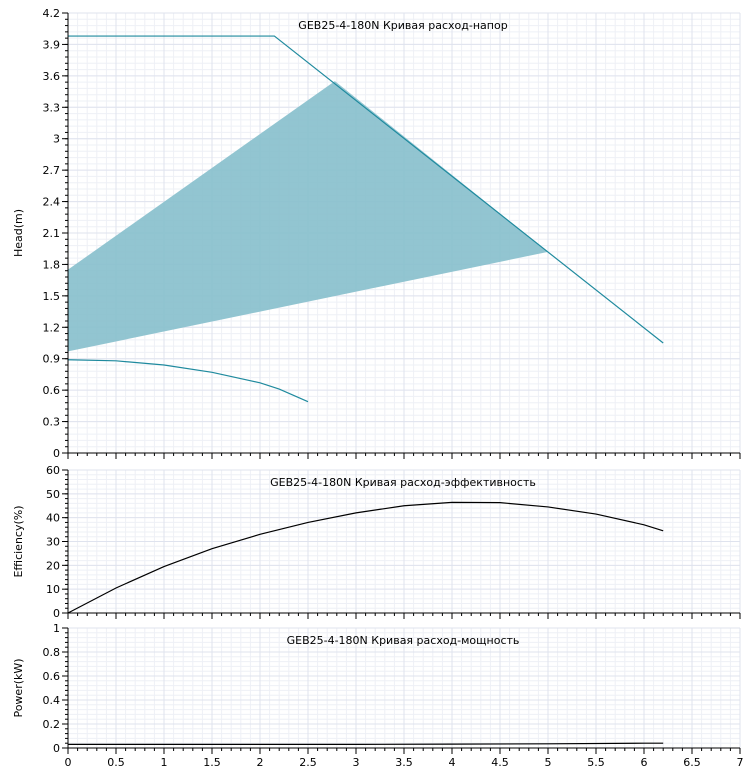 This screenshot has height=773, width=746. What do you see at coordinates (52, 13) in the screenshot?
I see `y-tick-label: 4.2` at bounding box center [52, 13].